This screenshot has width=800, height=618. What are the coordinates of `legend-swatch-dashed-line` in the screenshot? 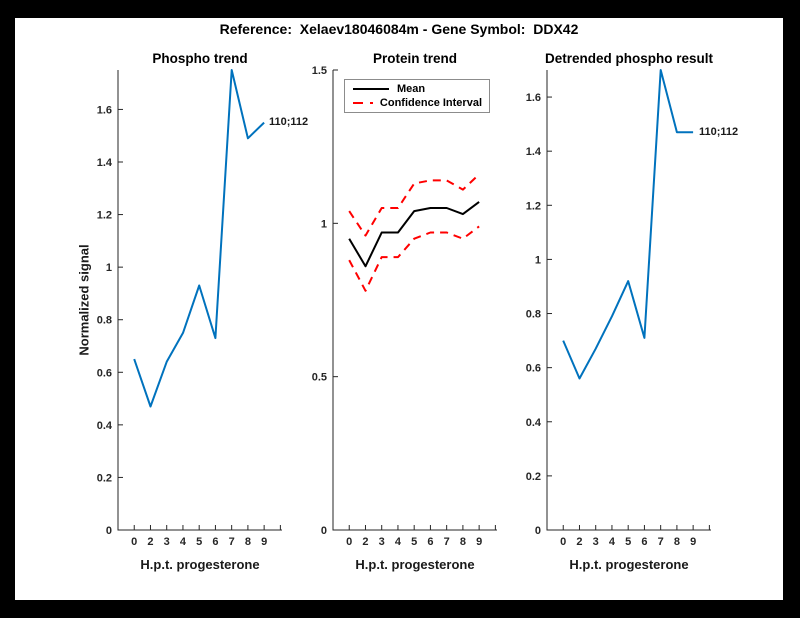 It's located at (363, 103).